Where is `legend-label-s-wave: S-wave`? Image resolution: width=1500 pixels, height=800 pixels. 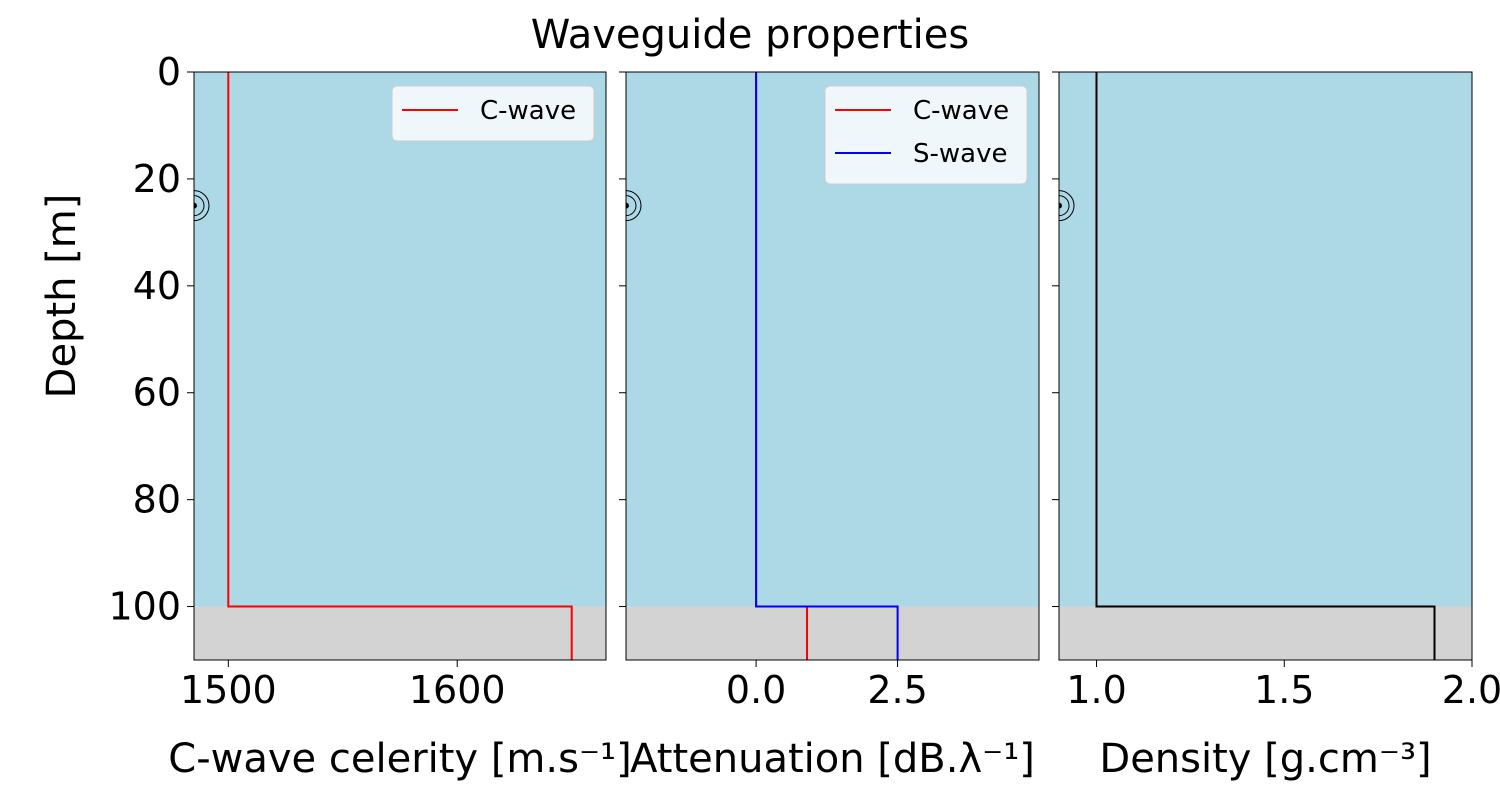 legend-label-s-wave: S-wave is located at coordinates (960, 154).